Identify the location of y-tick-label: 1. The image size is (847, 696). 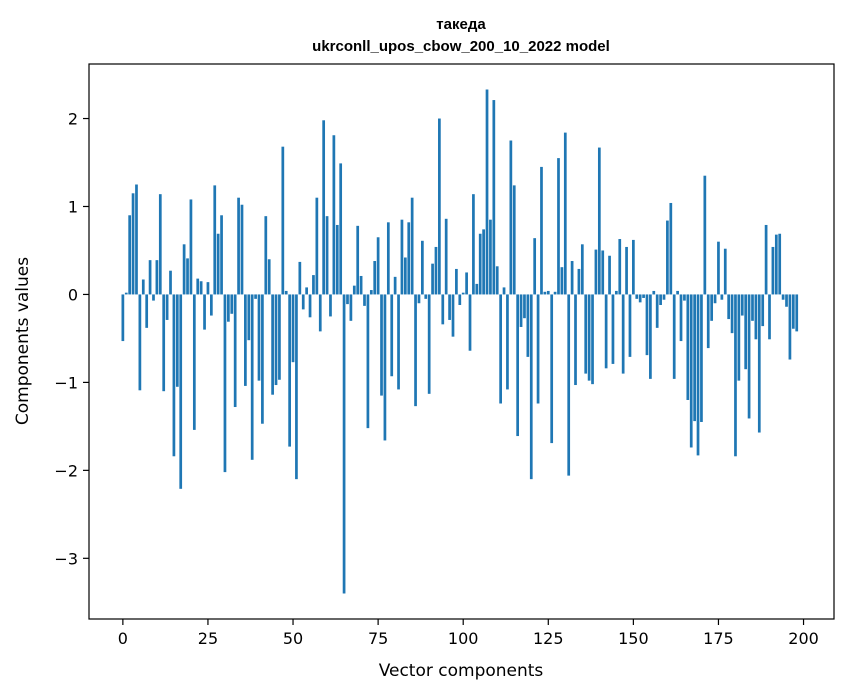
(73, 206).